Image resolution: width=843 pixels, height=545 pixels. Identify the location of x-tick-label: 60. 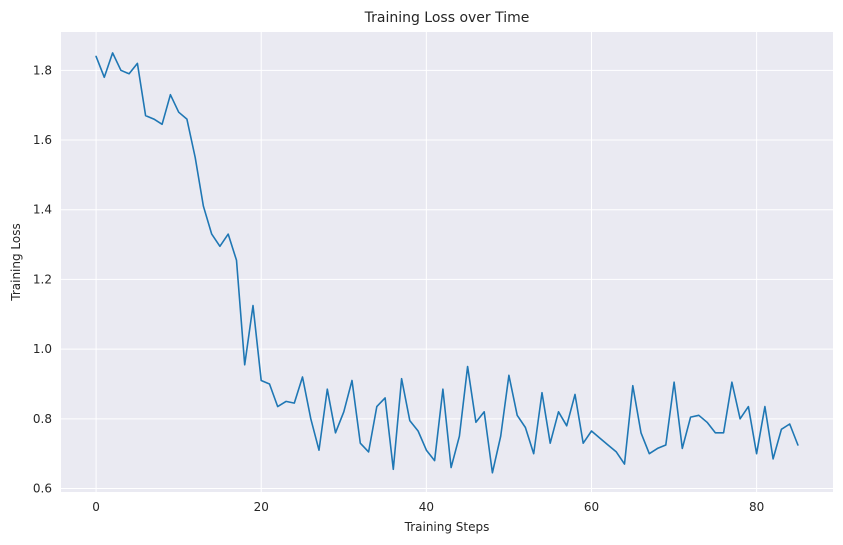
(591, 507).